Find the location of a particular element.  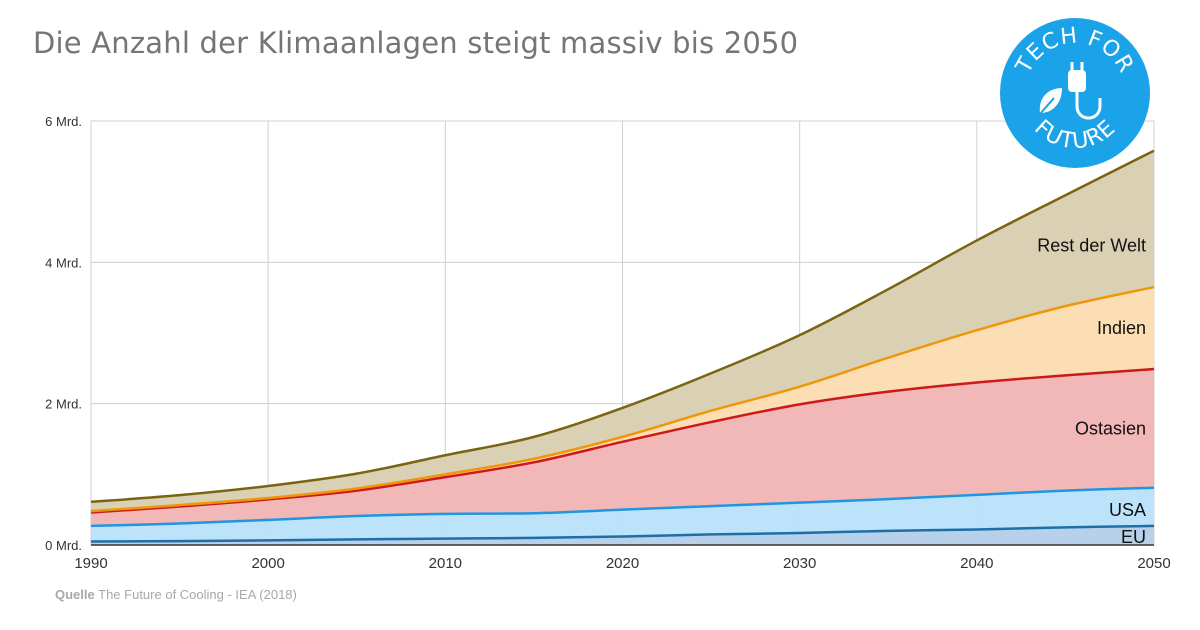

y-tick-label: 2 Mrd. is located at coordinates (63, 404).